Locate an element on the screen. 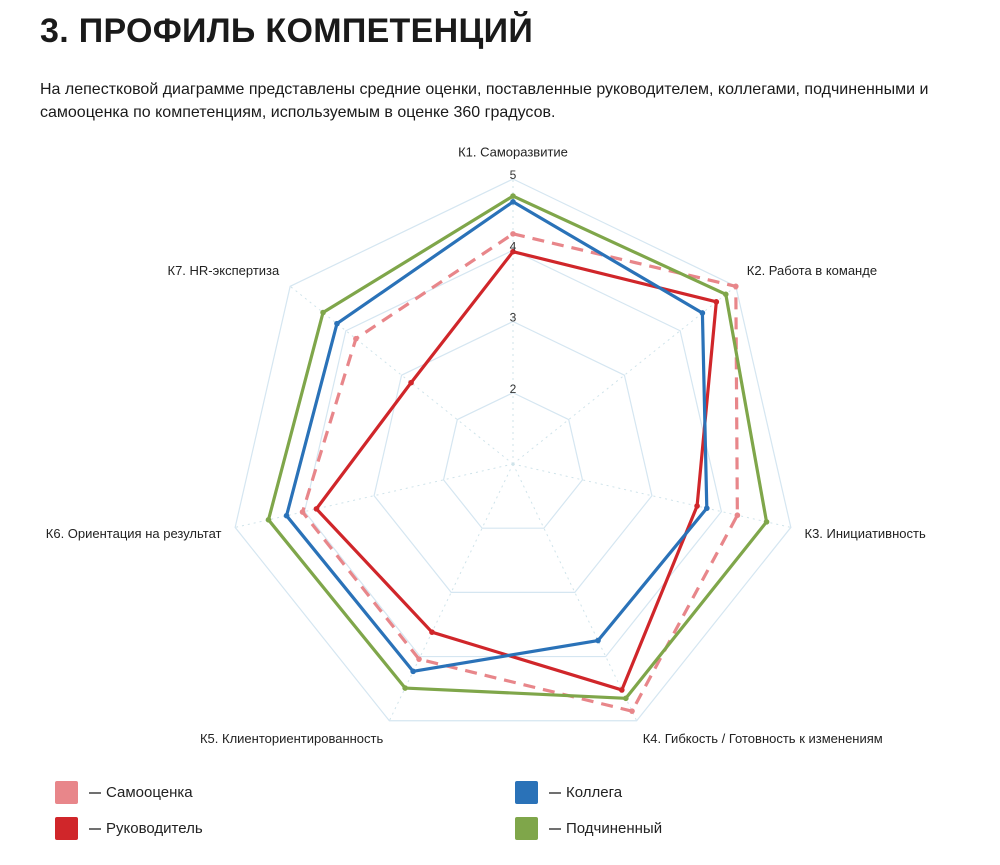 This screenshot has width=1000, height=865. r-tick-label: 2 is located at coordinates (513, 389).